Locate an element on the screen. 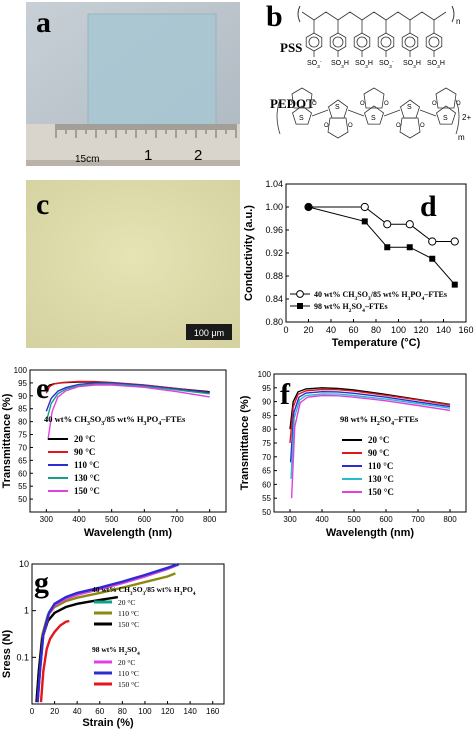 The height and width of the screenshot is (737, 474). scale-bar-text: 100 μm is located at coordinates (209, 333).